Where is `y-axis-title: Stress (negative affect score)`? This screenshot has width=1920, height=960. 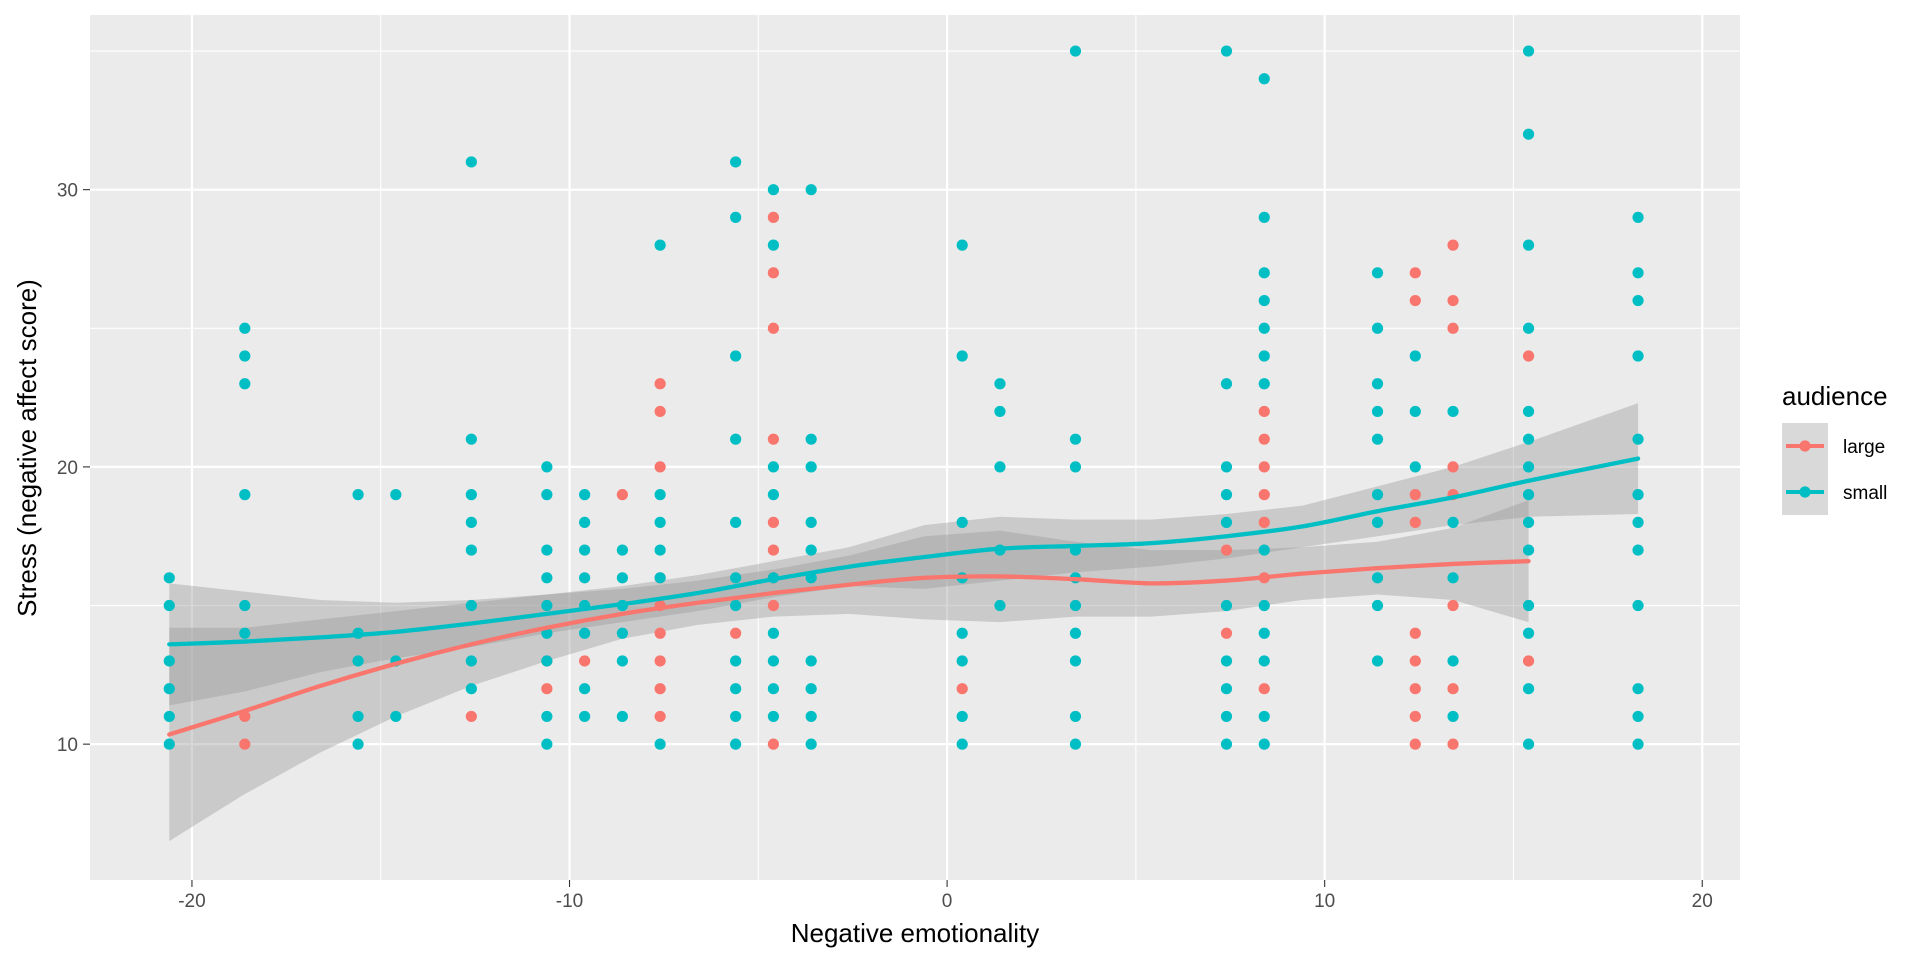 y-axis-title: Stress (negative affect score) is located at coordinates (27, 448).